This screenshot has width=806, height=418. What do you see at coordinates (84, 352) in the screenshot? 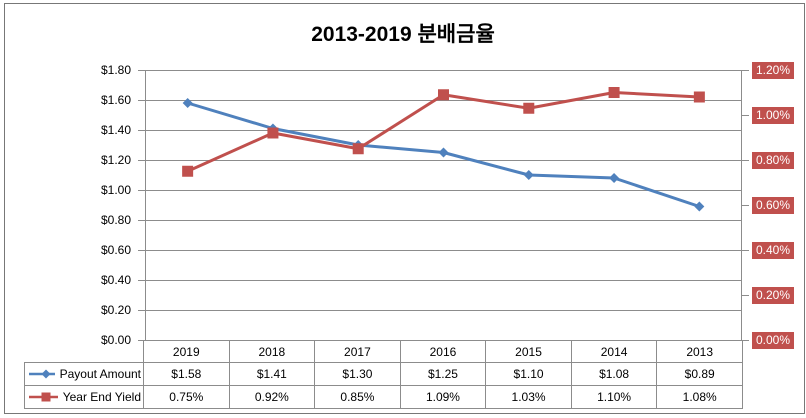
I see `table-corner-spacer` at bounding box center [84, 352].